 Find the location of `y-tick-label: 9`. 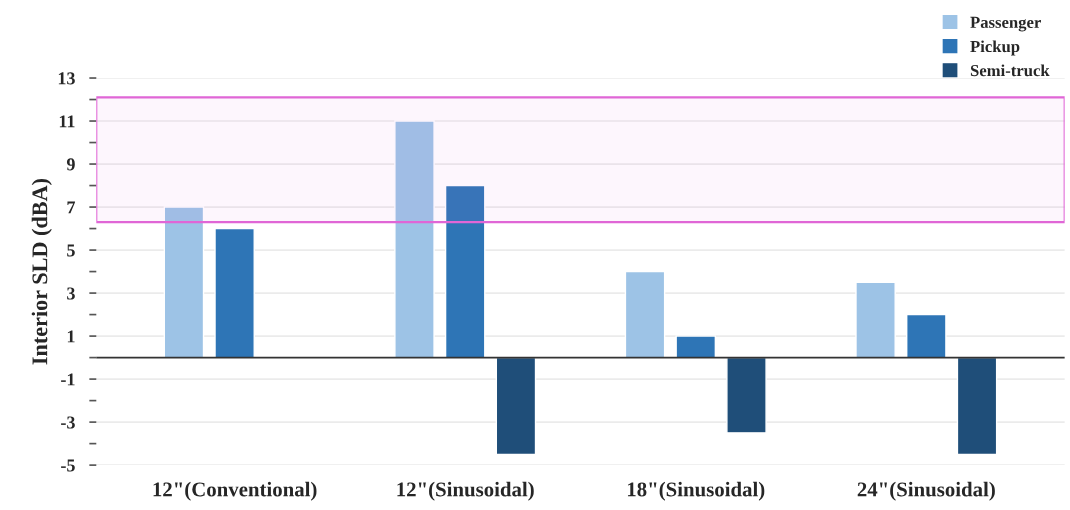

y-tick-label: 9 is located at coordinates (70, 164).